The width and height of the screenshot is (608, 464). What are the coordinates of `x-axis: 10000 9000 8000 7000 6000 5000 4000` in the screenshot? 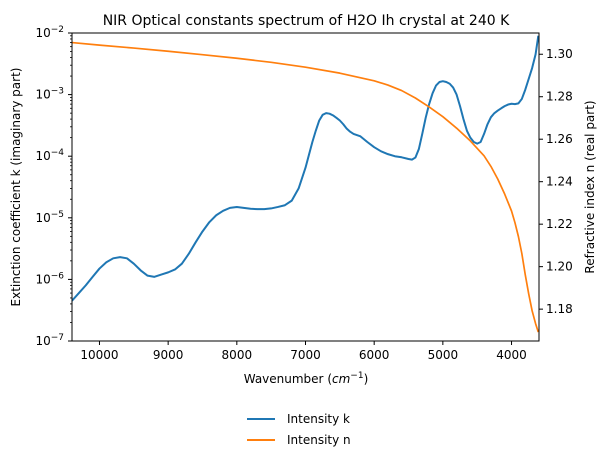 It's located at (303, 351).